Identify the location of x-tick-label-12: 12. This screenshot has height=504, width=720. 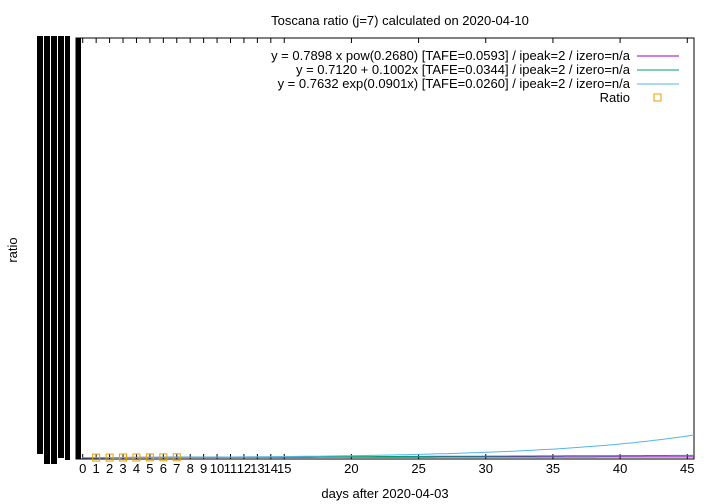
(244, 468).